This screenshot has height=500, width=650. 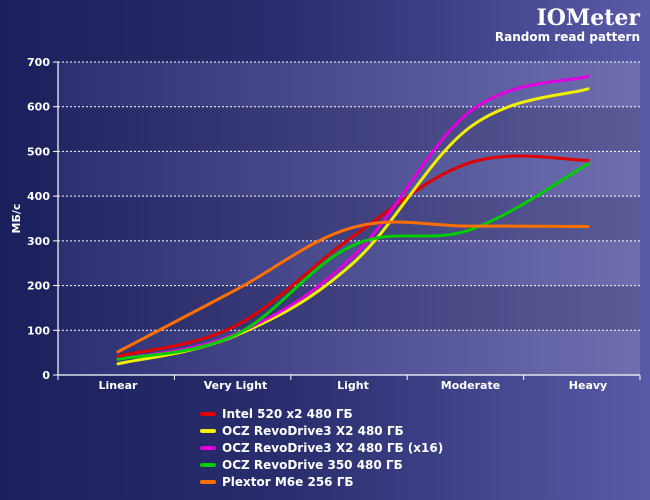 What do you see at coordinates (236, 385) in the screenshot?
I see `x-tick-label: Very Light` at bounding box center [236, 385].